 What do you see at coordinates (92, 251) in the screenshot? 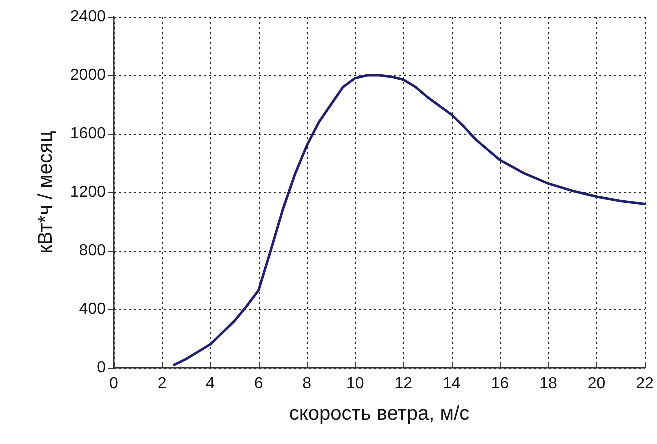
I see `y-tick-label: 800` at bounding box center [92, 251].